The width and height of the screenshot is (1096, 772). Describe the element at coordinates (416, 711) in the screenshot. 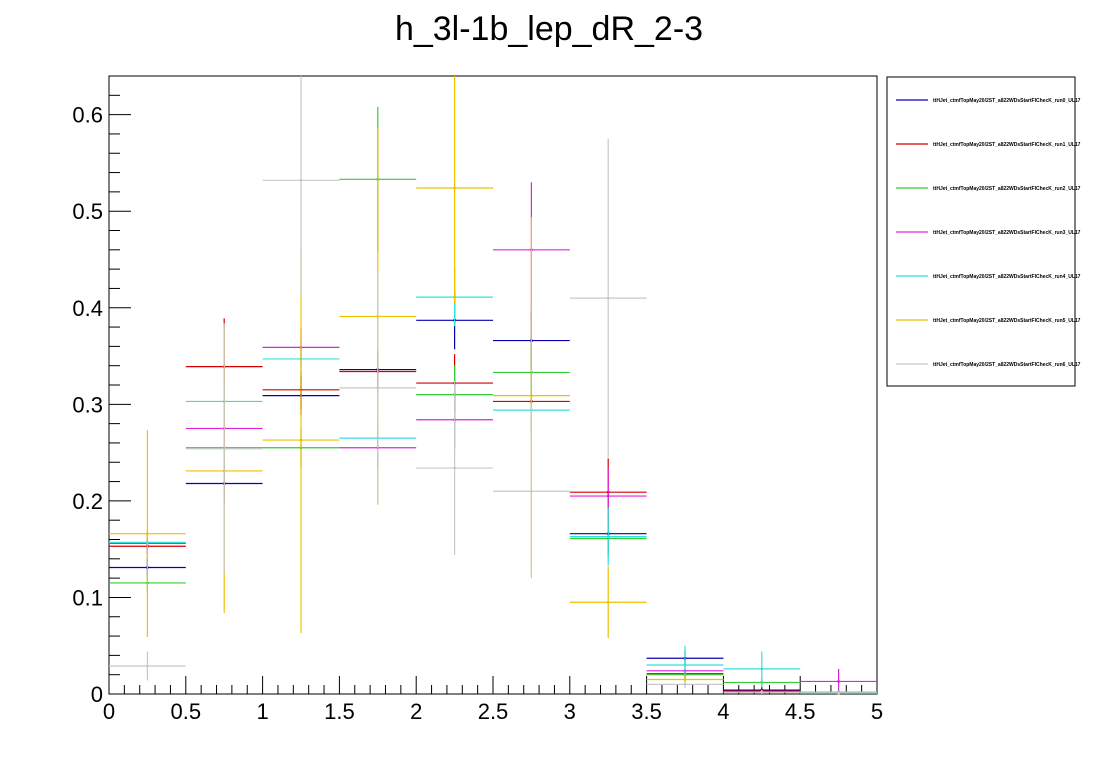

I see `x-tick-label: 2` at that location.